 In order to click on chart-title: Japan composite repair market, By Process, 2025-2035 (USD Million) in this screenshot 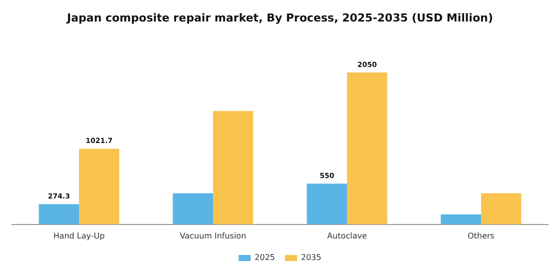, I will do `click(279, 17)`.